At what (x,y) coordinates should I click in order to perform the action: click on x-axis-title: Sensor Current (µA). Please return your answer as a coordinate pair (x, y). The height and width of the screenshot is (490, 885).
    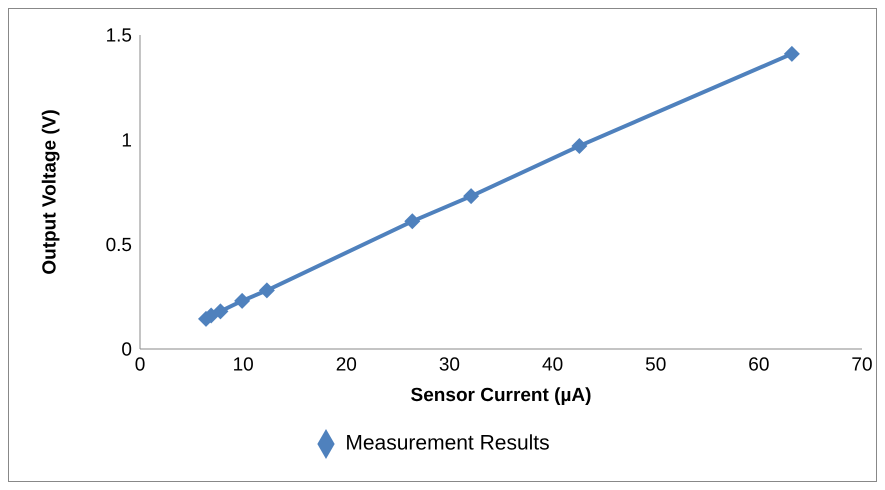
    Looking at the image, I should click on (501, 395).